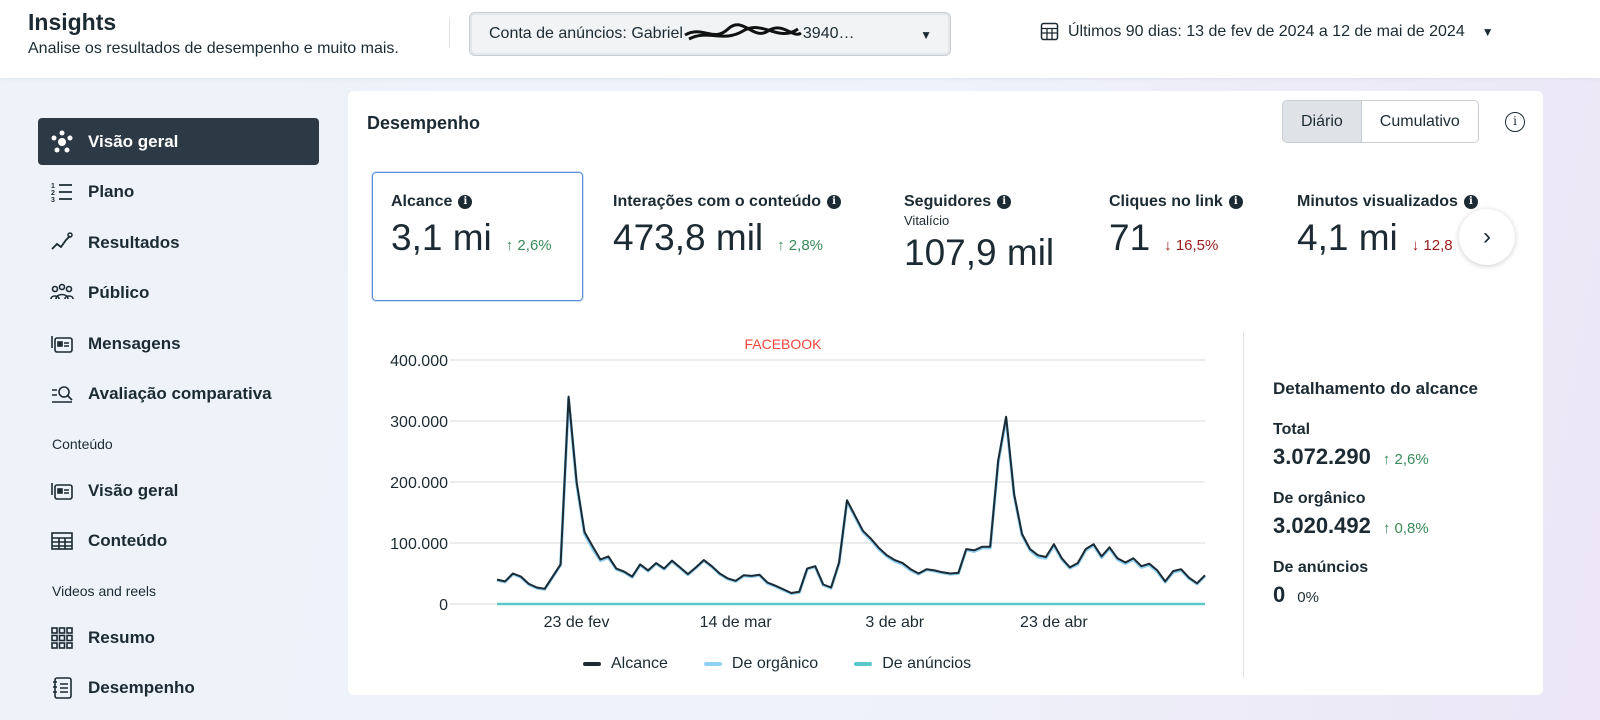 This screenshot has height=720, width=1600. Describe the element at coordinates (111, 191) in the screenshot. I see `sidebar-item-label: Plano` at that location.